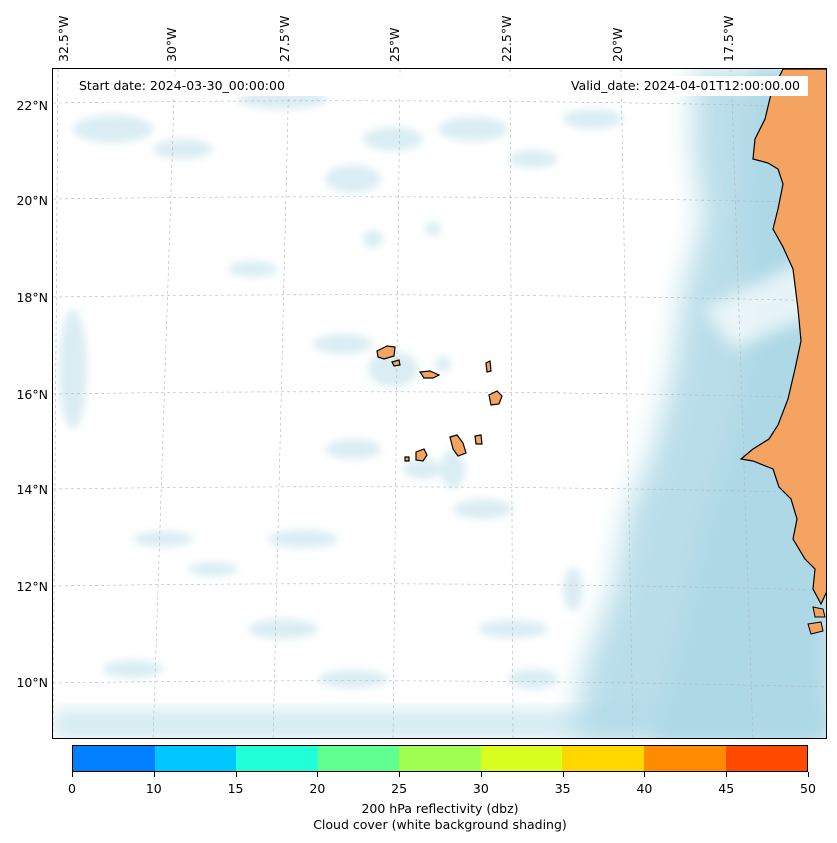 The width and height of the screenshot is (837, 843). What do you see at coordinates (644, 788) in the screenshot?
I see `colorbar-tick-label: 40` at bounding box center [644, 788].